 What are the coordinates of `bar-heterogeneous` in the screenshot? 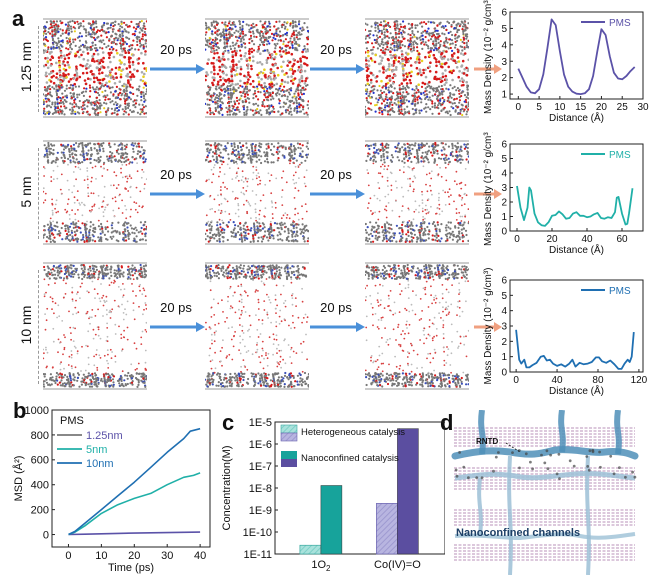 It's located at (310, 549).